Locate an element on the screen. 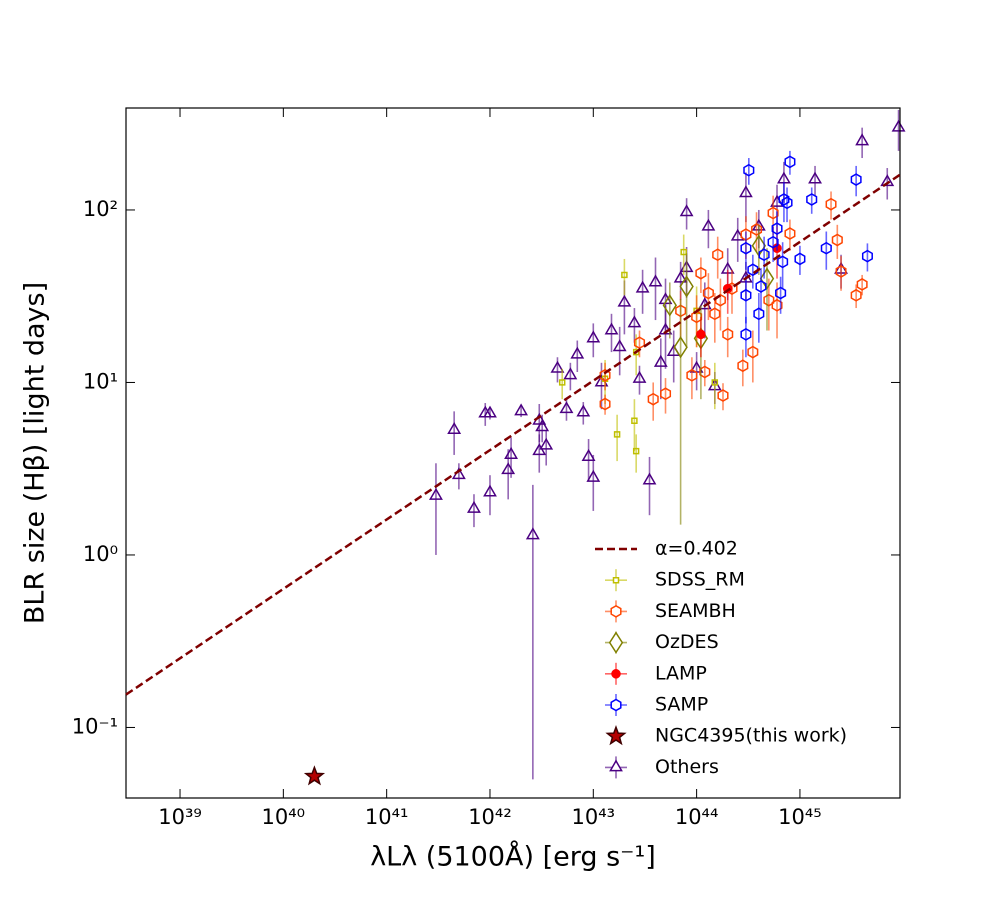 The image size is (1000, 898). x-tick-label: 10⁴⁵ is located at coordinates (800, 817).